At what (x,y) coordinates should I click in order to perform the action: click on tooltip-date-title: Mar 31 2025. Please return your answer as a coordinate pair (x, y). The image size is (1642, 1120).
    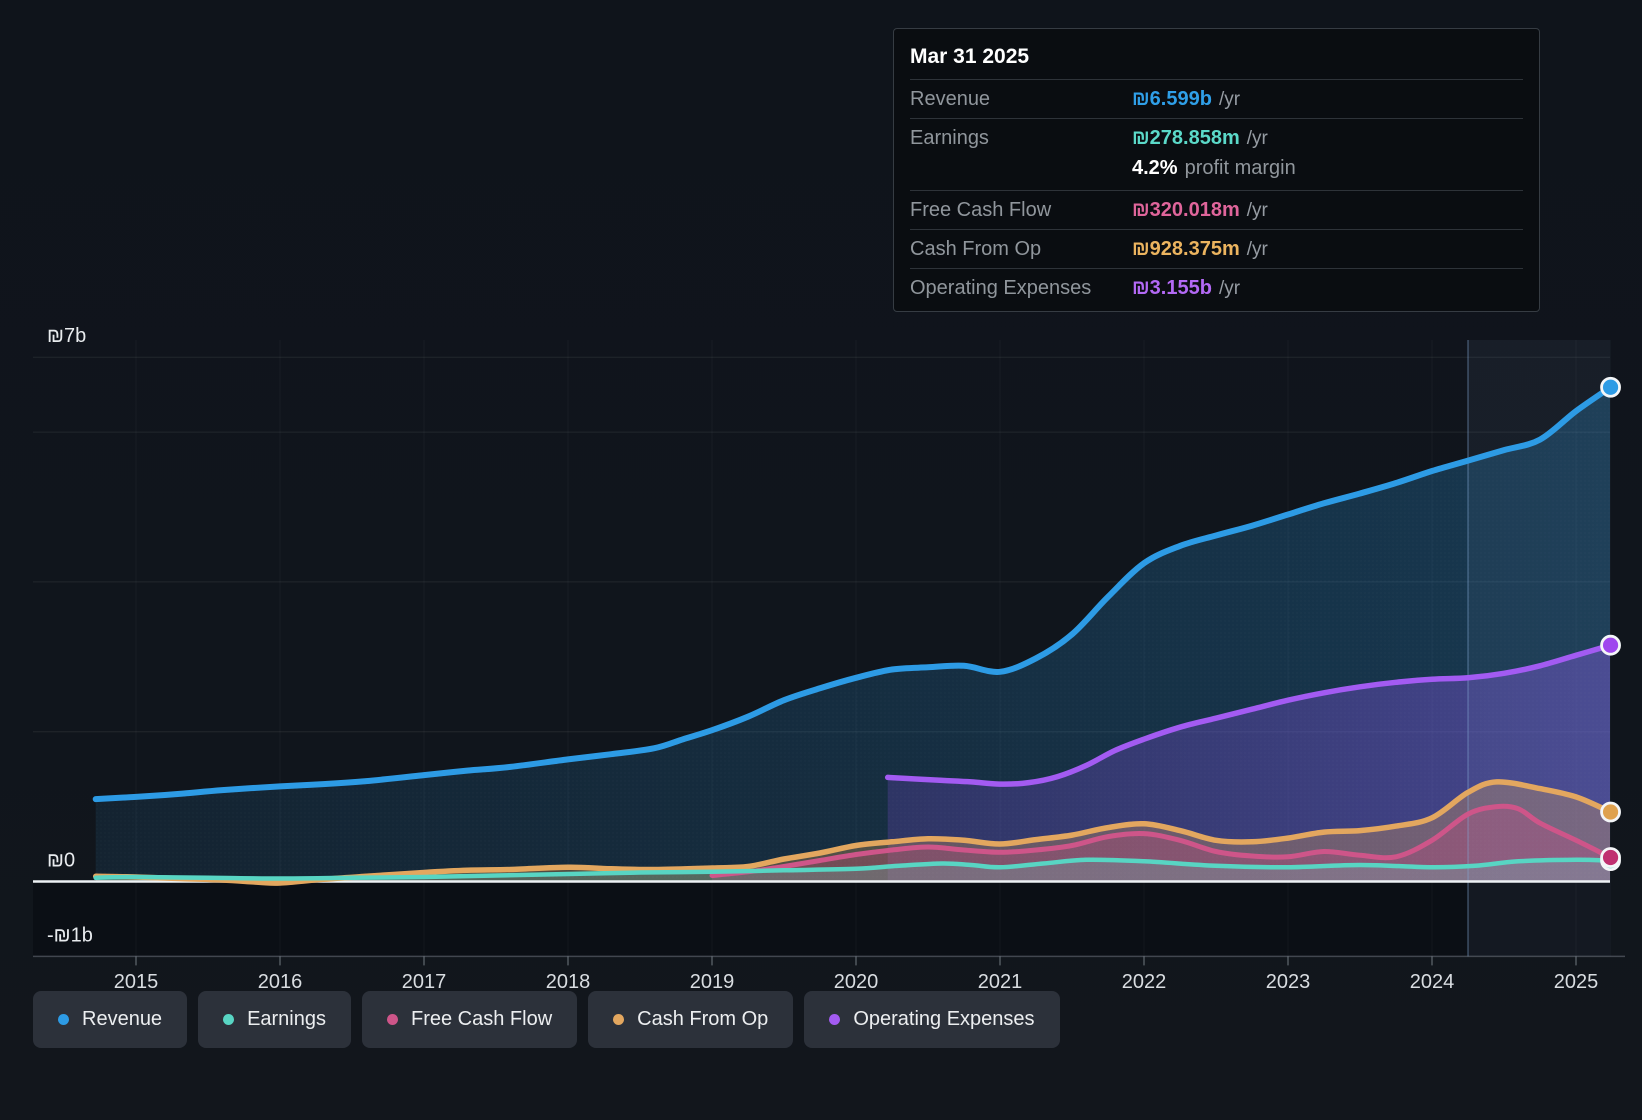
    Looking at the image, I should click on (970, 56).